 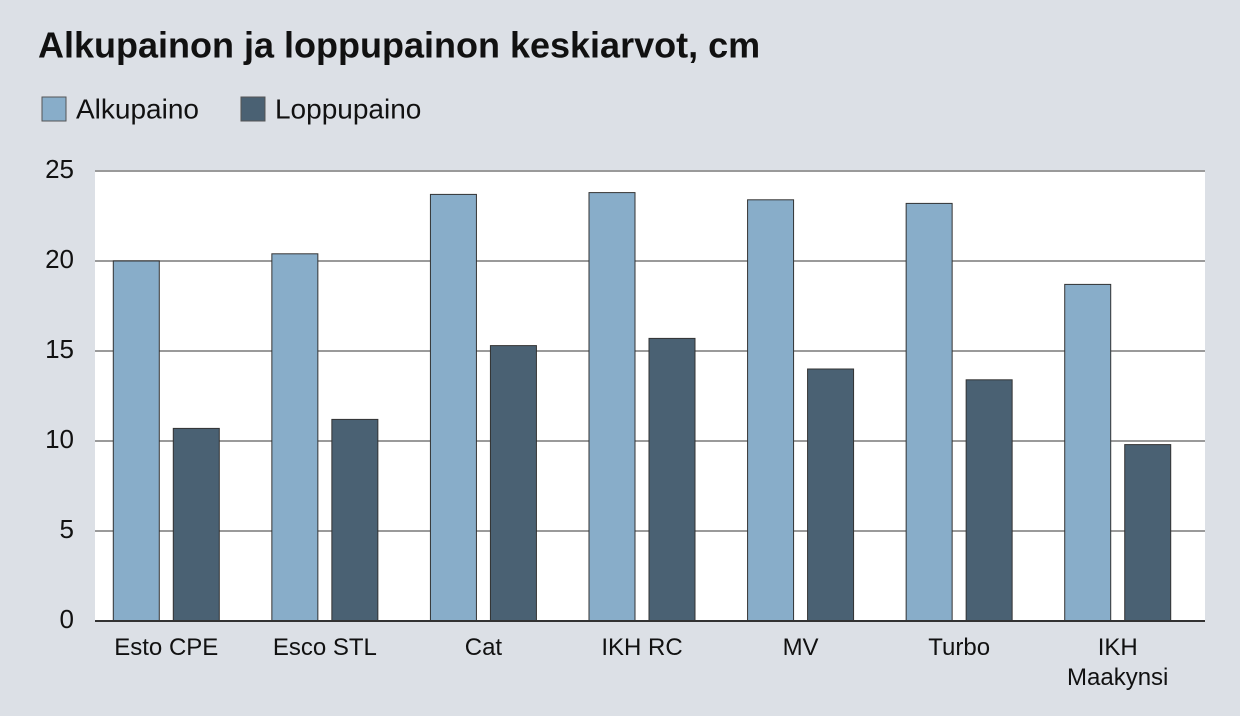 What do you see at coordinates (399, 45) in the screenshot?
I see `chart-title: Alkupainon ja loppupainon keskiarvot, cm` at bounding box center [399, 45].